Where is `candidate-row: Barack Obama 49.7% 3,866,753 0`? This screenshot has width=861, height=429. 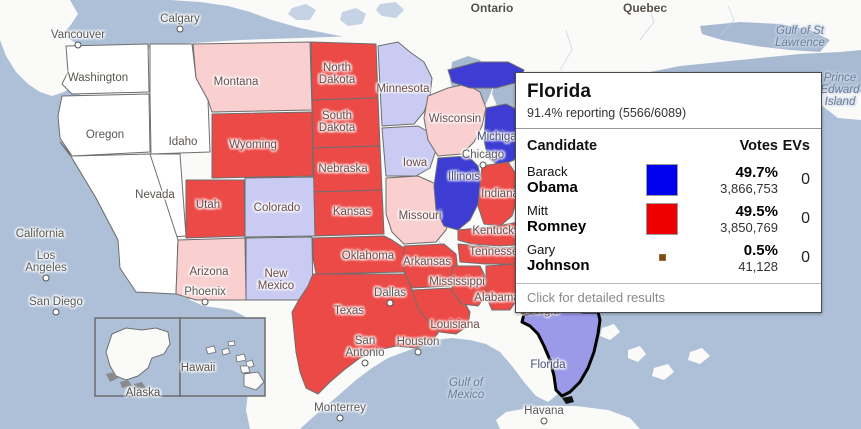
candidate-row: Barack Obama 49.7% 3,866,753 0 is located at coordinates (668, 180).